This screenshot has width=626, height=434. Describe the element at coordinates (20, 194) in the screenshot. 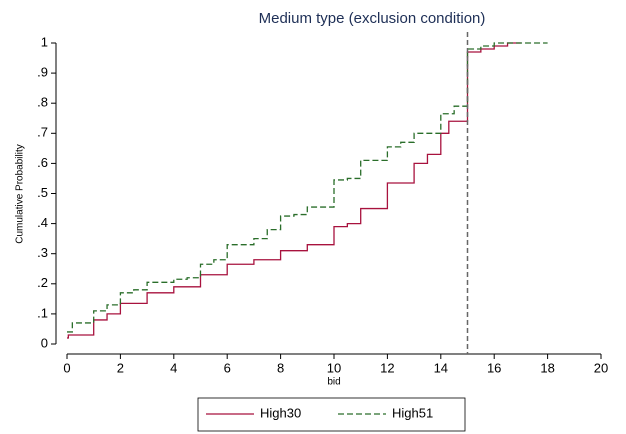

I see `y-axis-label: Cumulative Probability` at that location.